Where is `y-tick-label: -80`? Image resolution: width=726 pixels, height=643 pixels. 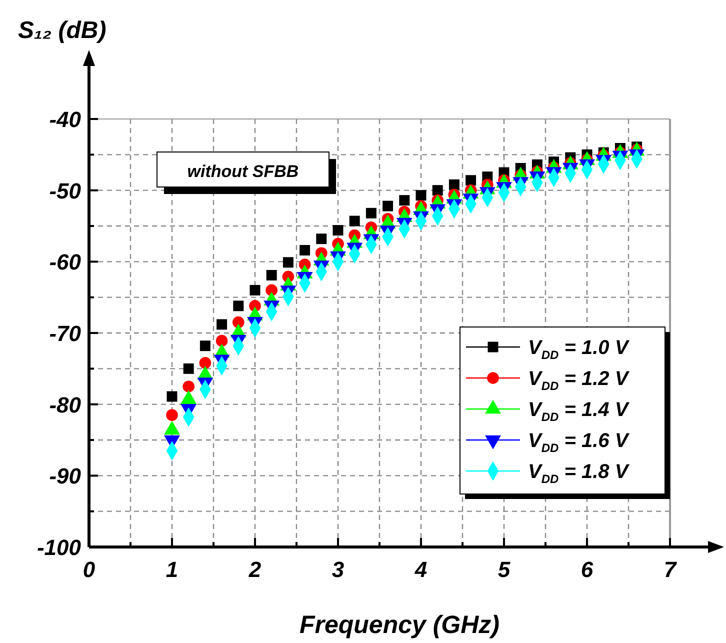
y-tick-label: -80 is located at coordinates (65, 405).